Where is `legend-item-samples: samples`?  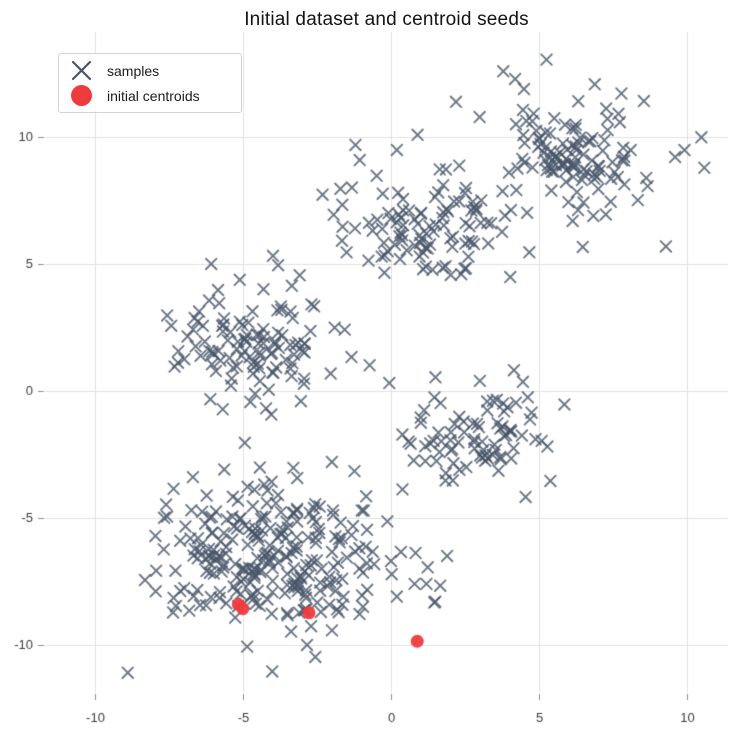 legend-item-samples: samples is located at coordinates (150, 71).